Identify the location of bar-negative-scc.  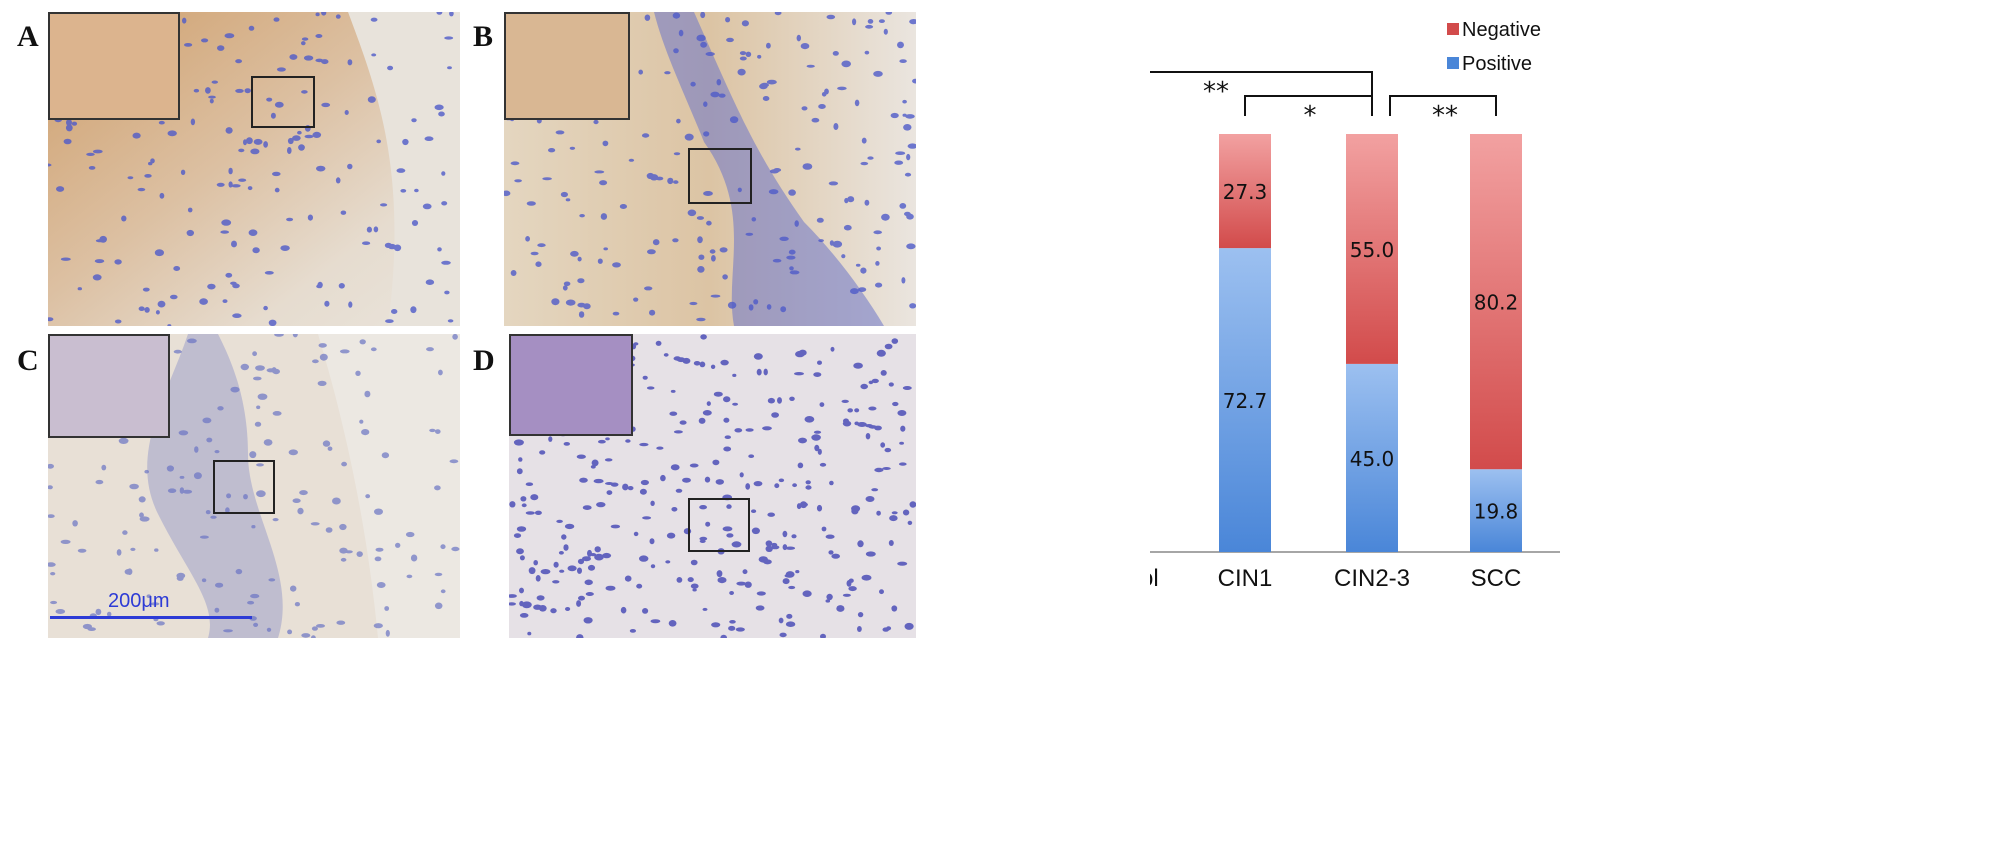
(1496, 302).